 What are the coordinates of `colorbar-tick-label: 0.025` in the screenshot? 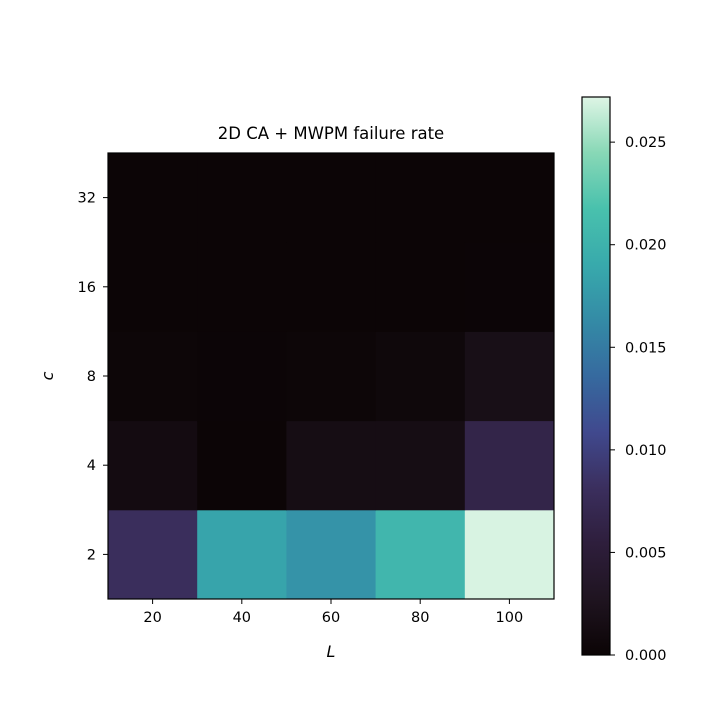 It's located at (646, 143).